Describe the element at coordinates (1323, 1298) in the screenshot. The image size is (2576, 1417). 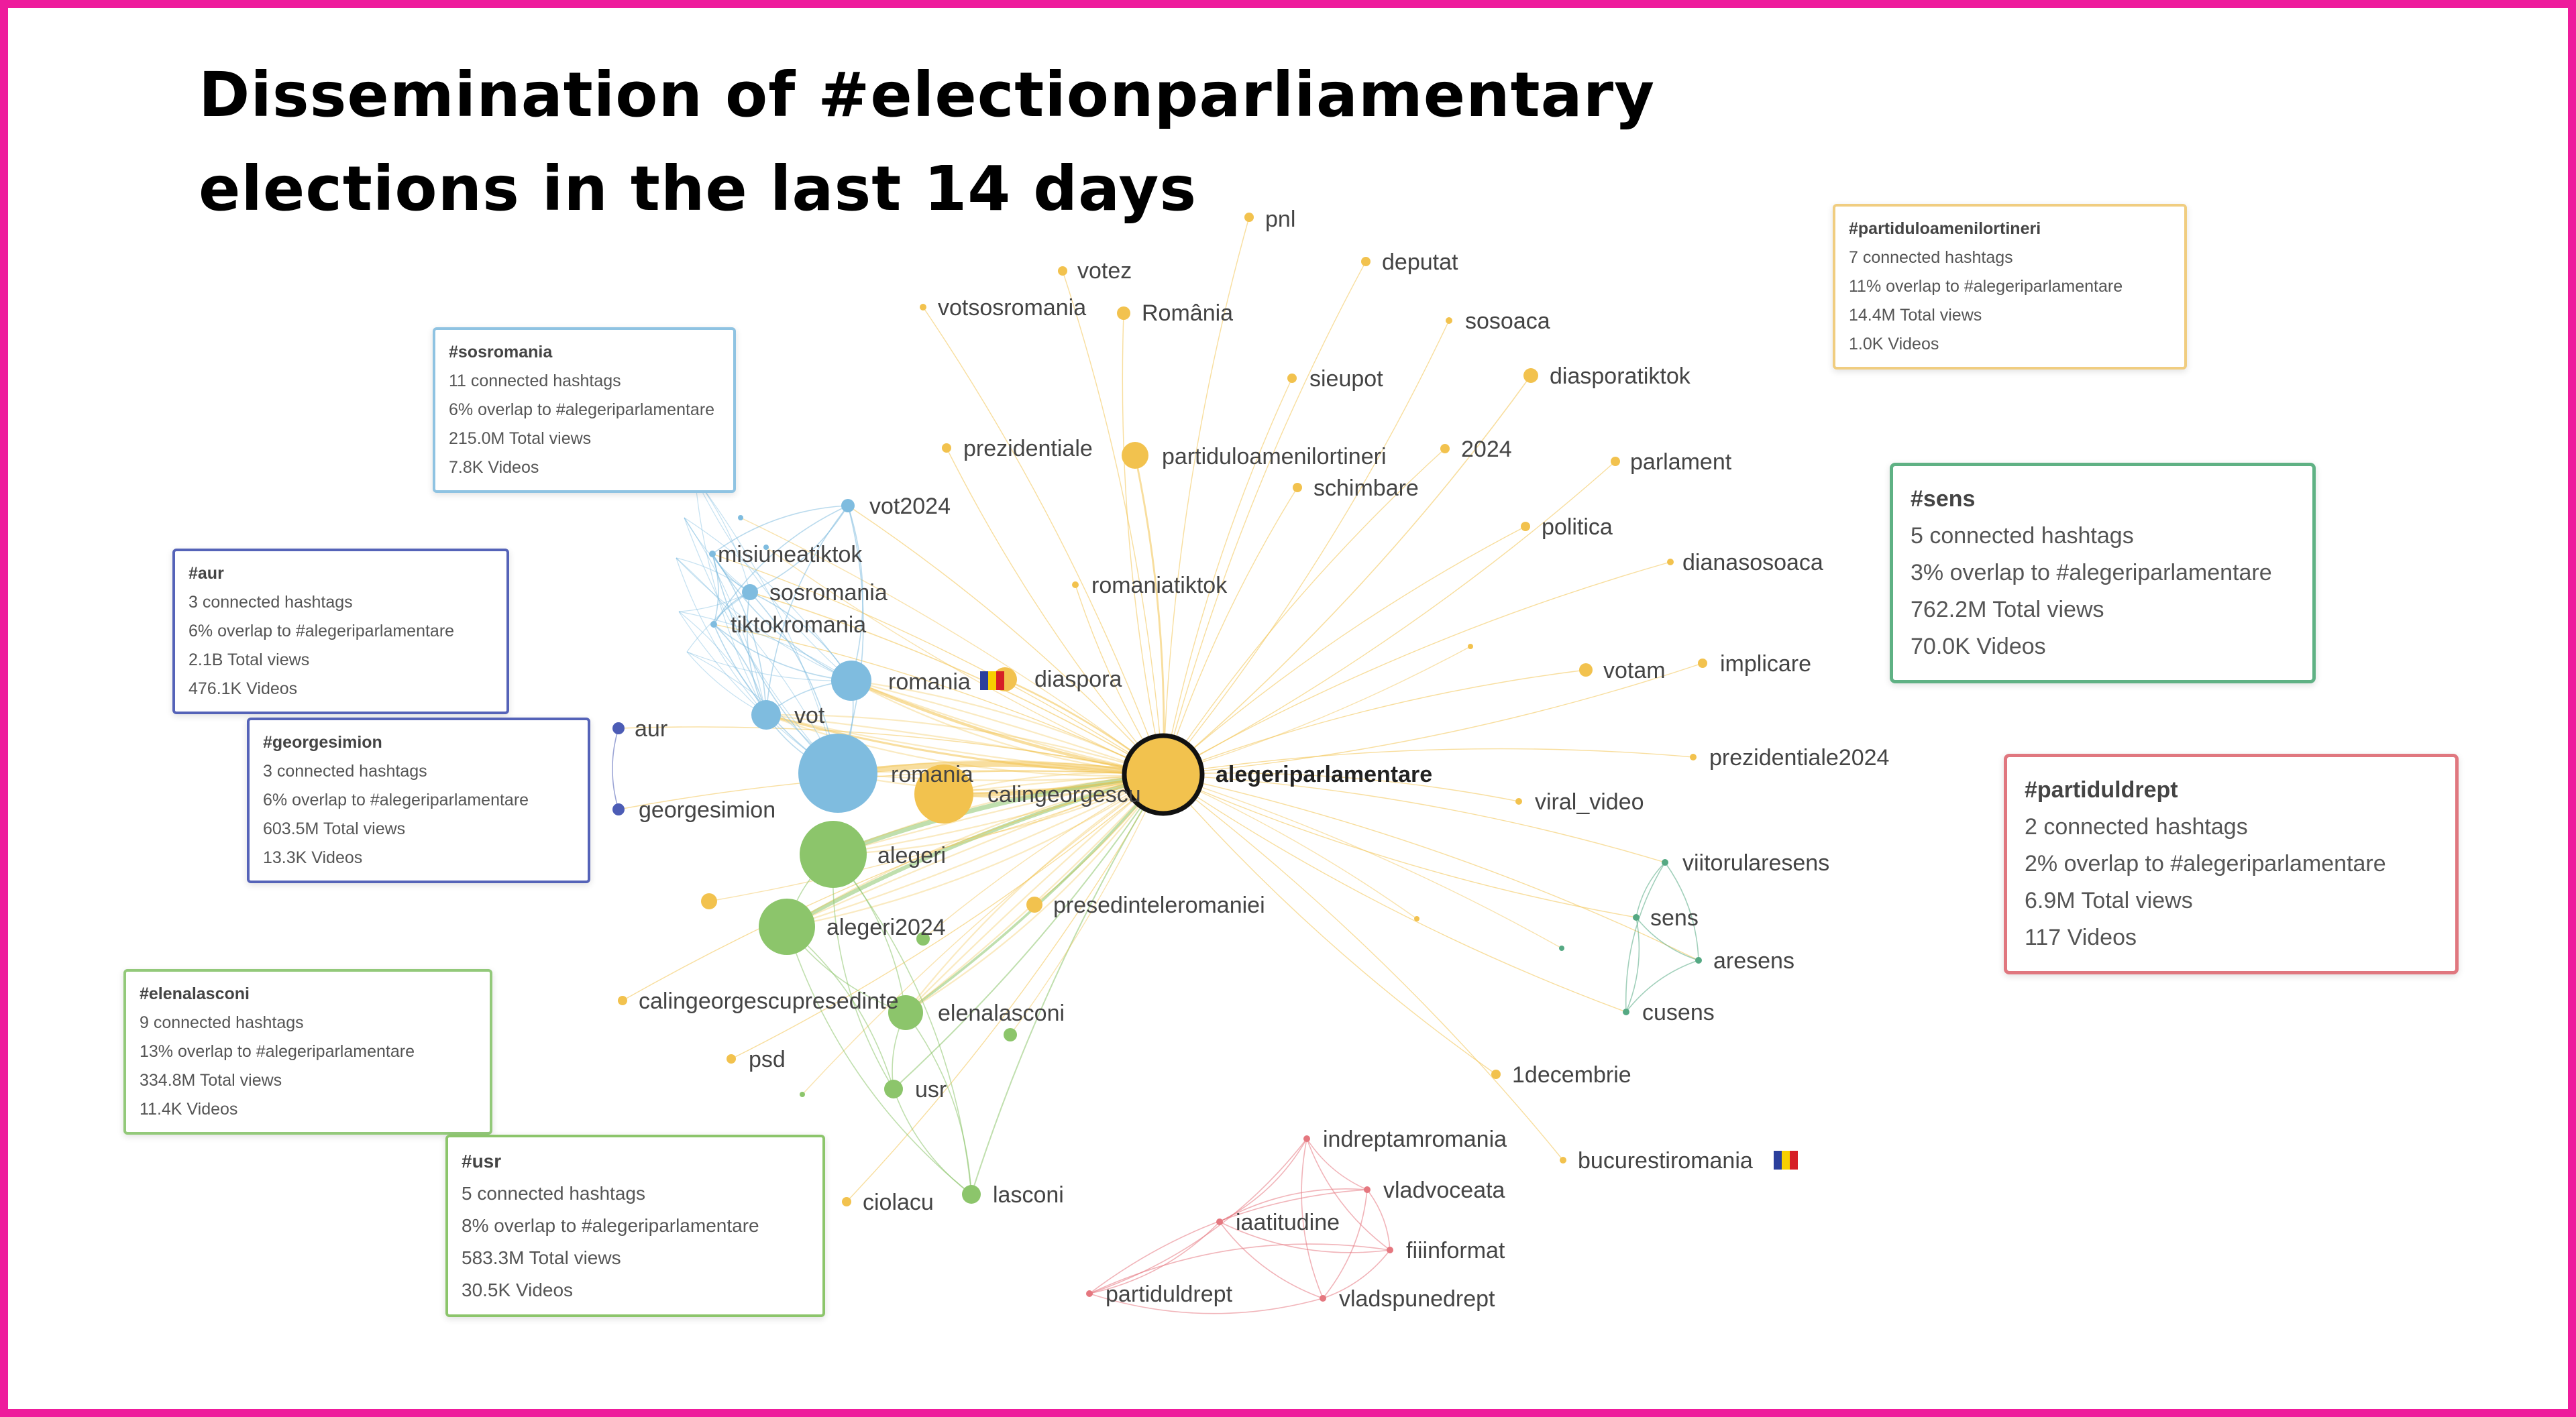
I see `node-vladspunedrept` at that location.